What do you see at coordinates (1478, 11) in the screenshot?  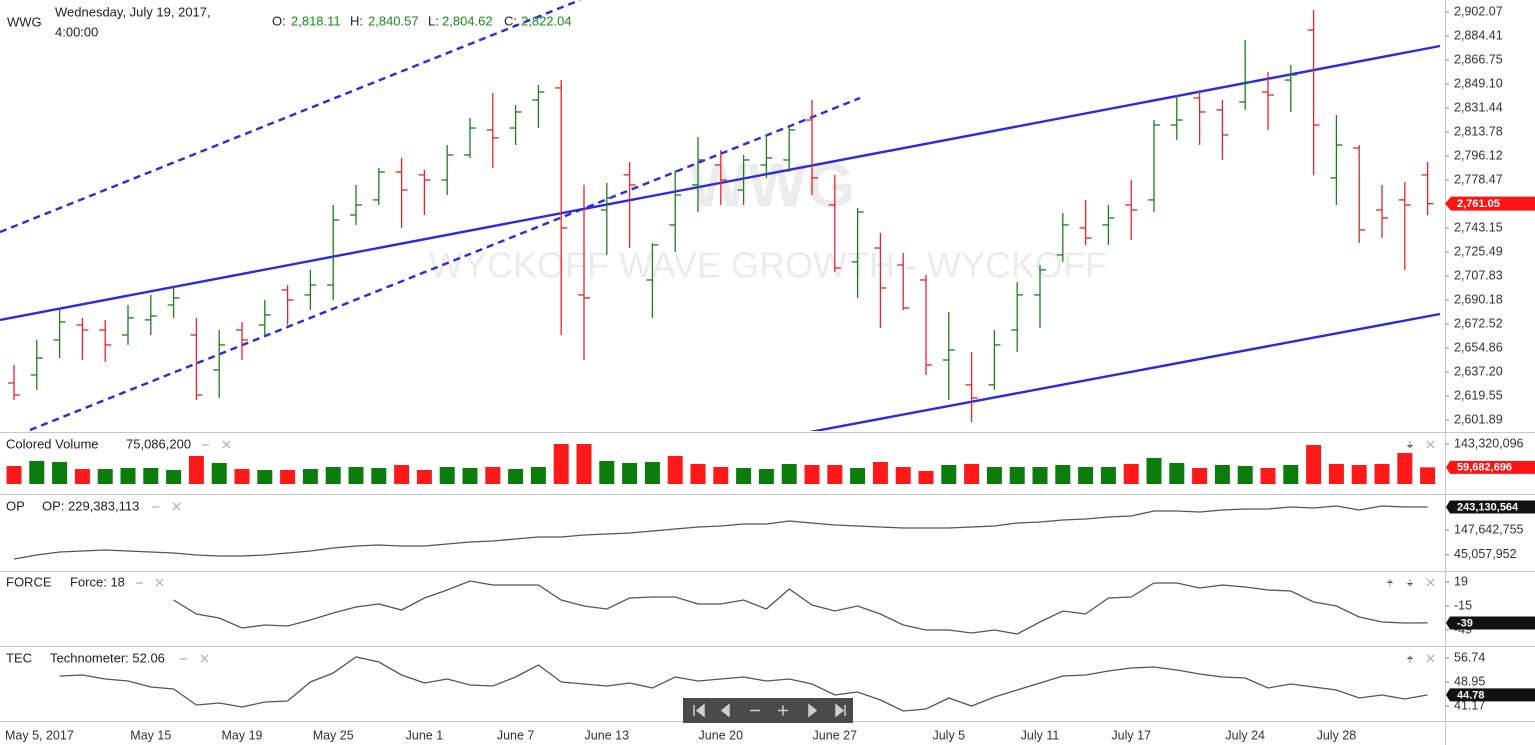 I see `y-tick-label: 2,902.07` at bounding box center [1478, 11].